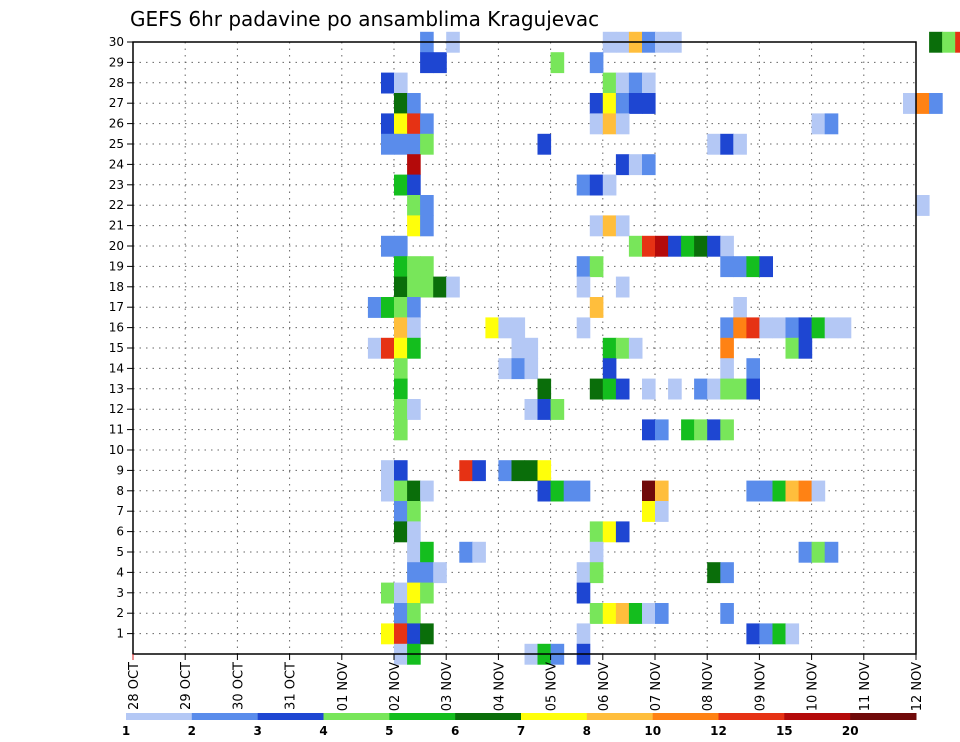 Image resolution: width=960 pixels, height=742 pixels. Describe the element at coordinates (120, 511) in the screenshot. I see `y-tick-label: 7` at that location.